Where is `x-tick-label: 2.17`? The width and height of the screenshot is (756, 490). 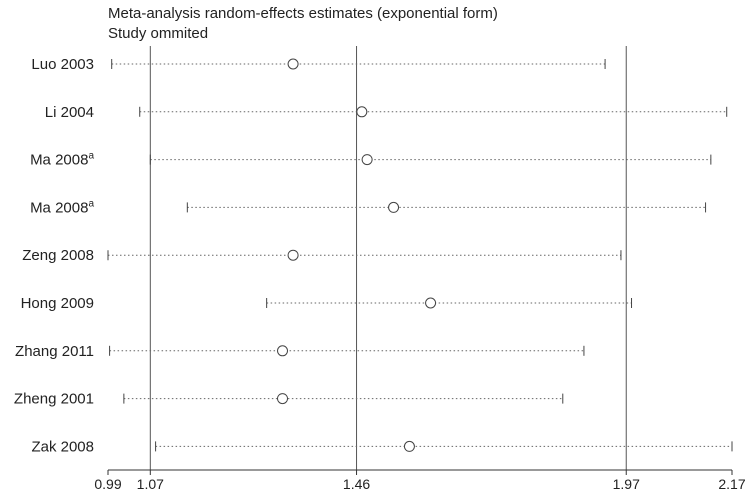
x-tick-label: 2.17 is located at coordinates (731, 483).